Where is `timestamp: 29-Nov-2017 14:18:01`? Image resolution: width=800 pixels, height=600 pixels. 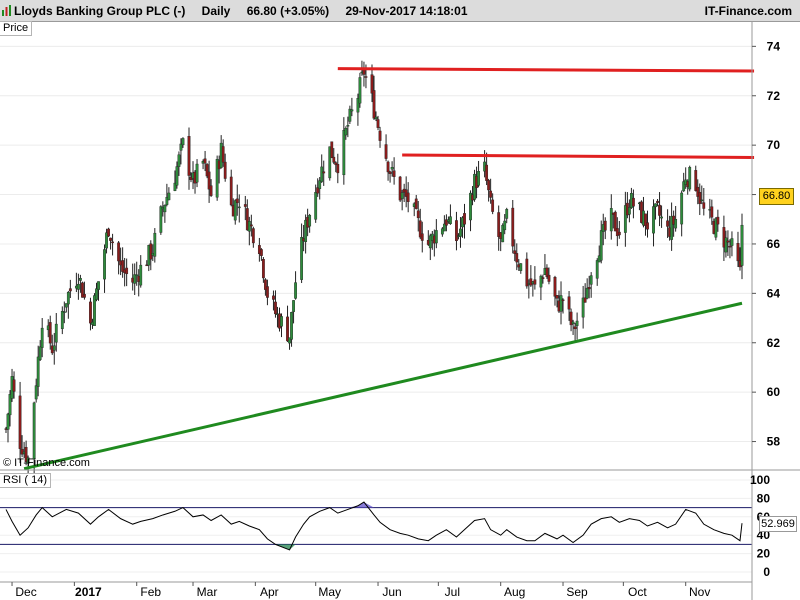
timestamp: 29-Nov-2017 14:18:01 is located at coordinates (406, 11).